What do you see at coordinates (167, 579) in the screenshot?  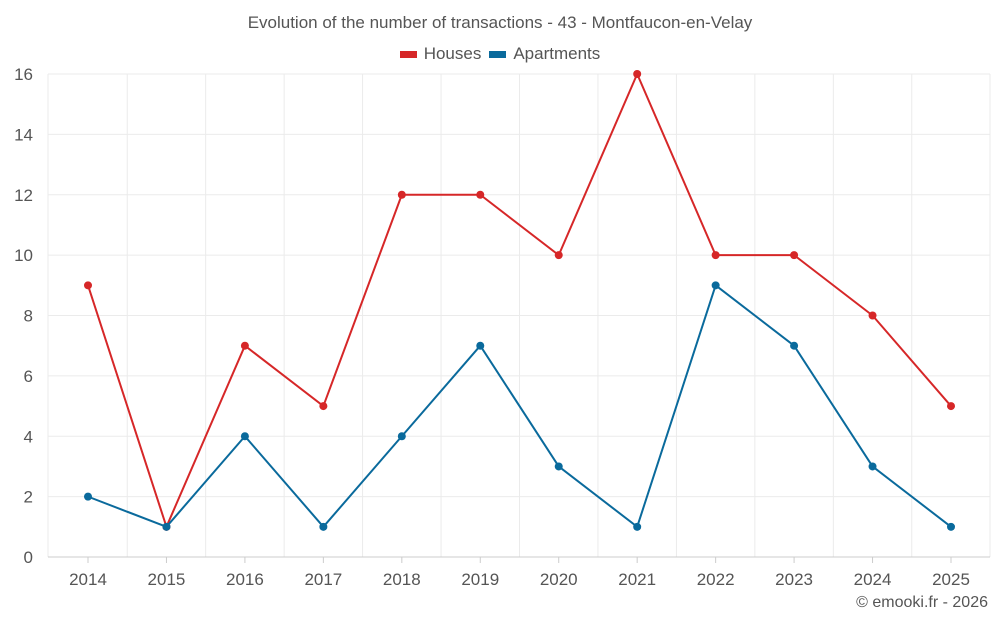 I see `x-tick-label: 2015` at bounding box center [167, 579].